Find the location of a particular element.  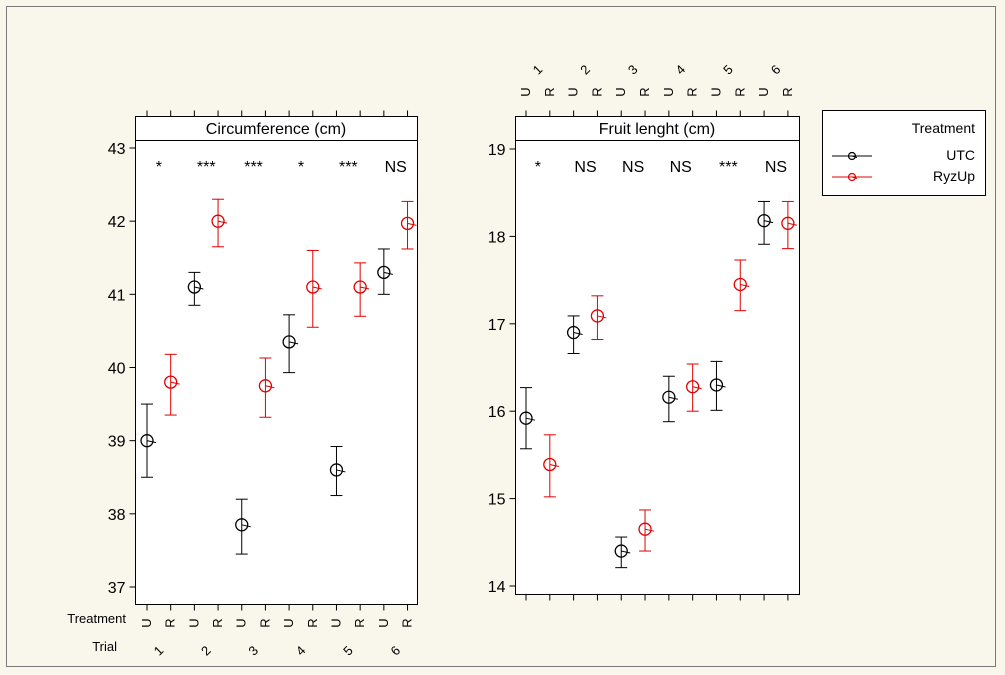

trial-axis-label: Trial is located at coordinates (104, 646).